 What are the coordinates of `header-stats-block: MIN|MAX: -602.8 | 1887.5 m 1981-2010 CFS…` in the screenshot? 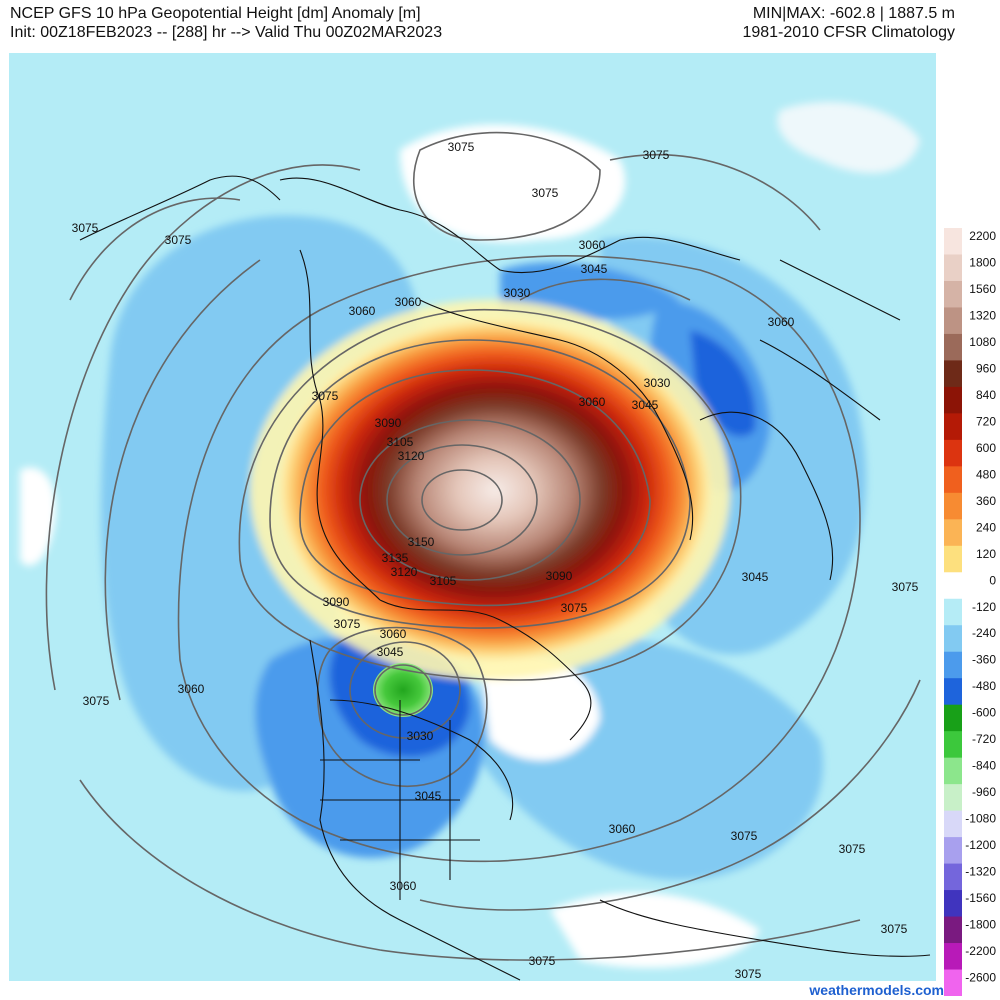 It's located at (848, 23).